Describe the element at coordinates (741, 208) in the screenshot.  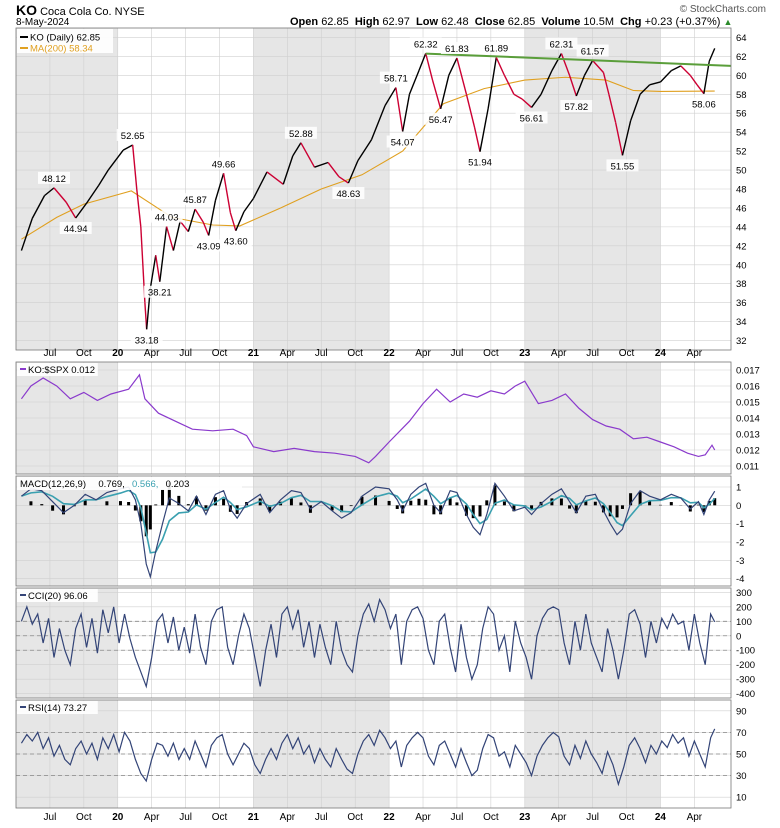
I see `y-tick-label: 46` at that location.